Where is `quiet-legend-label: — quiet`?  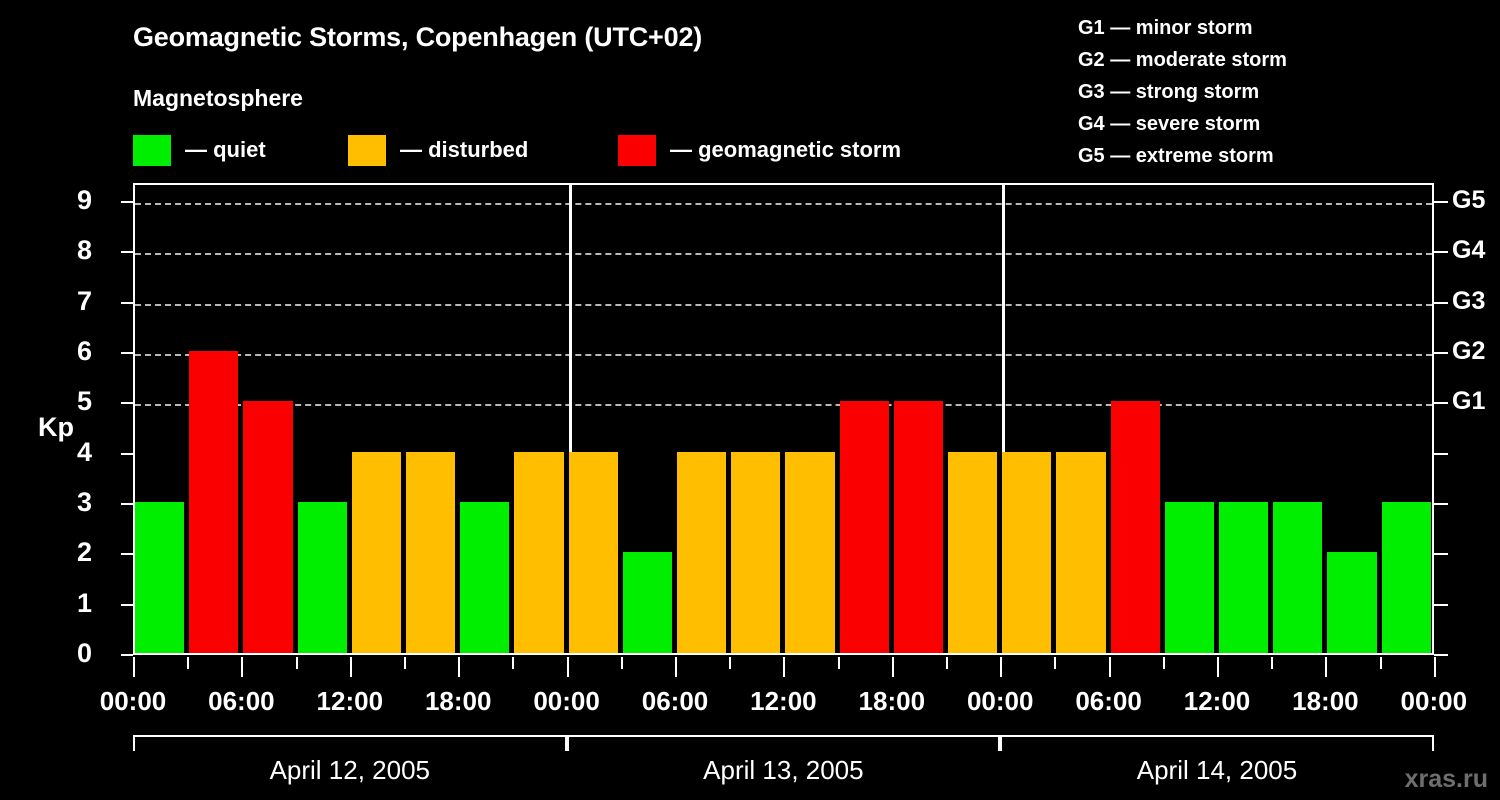 quiet-legend-label: — quiet is located at coordinates (225, 149).